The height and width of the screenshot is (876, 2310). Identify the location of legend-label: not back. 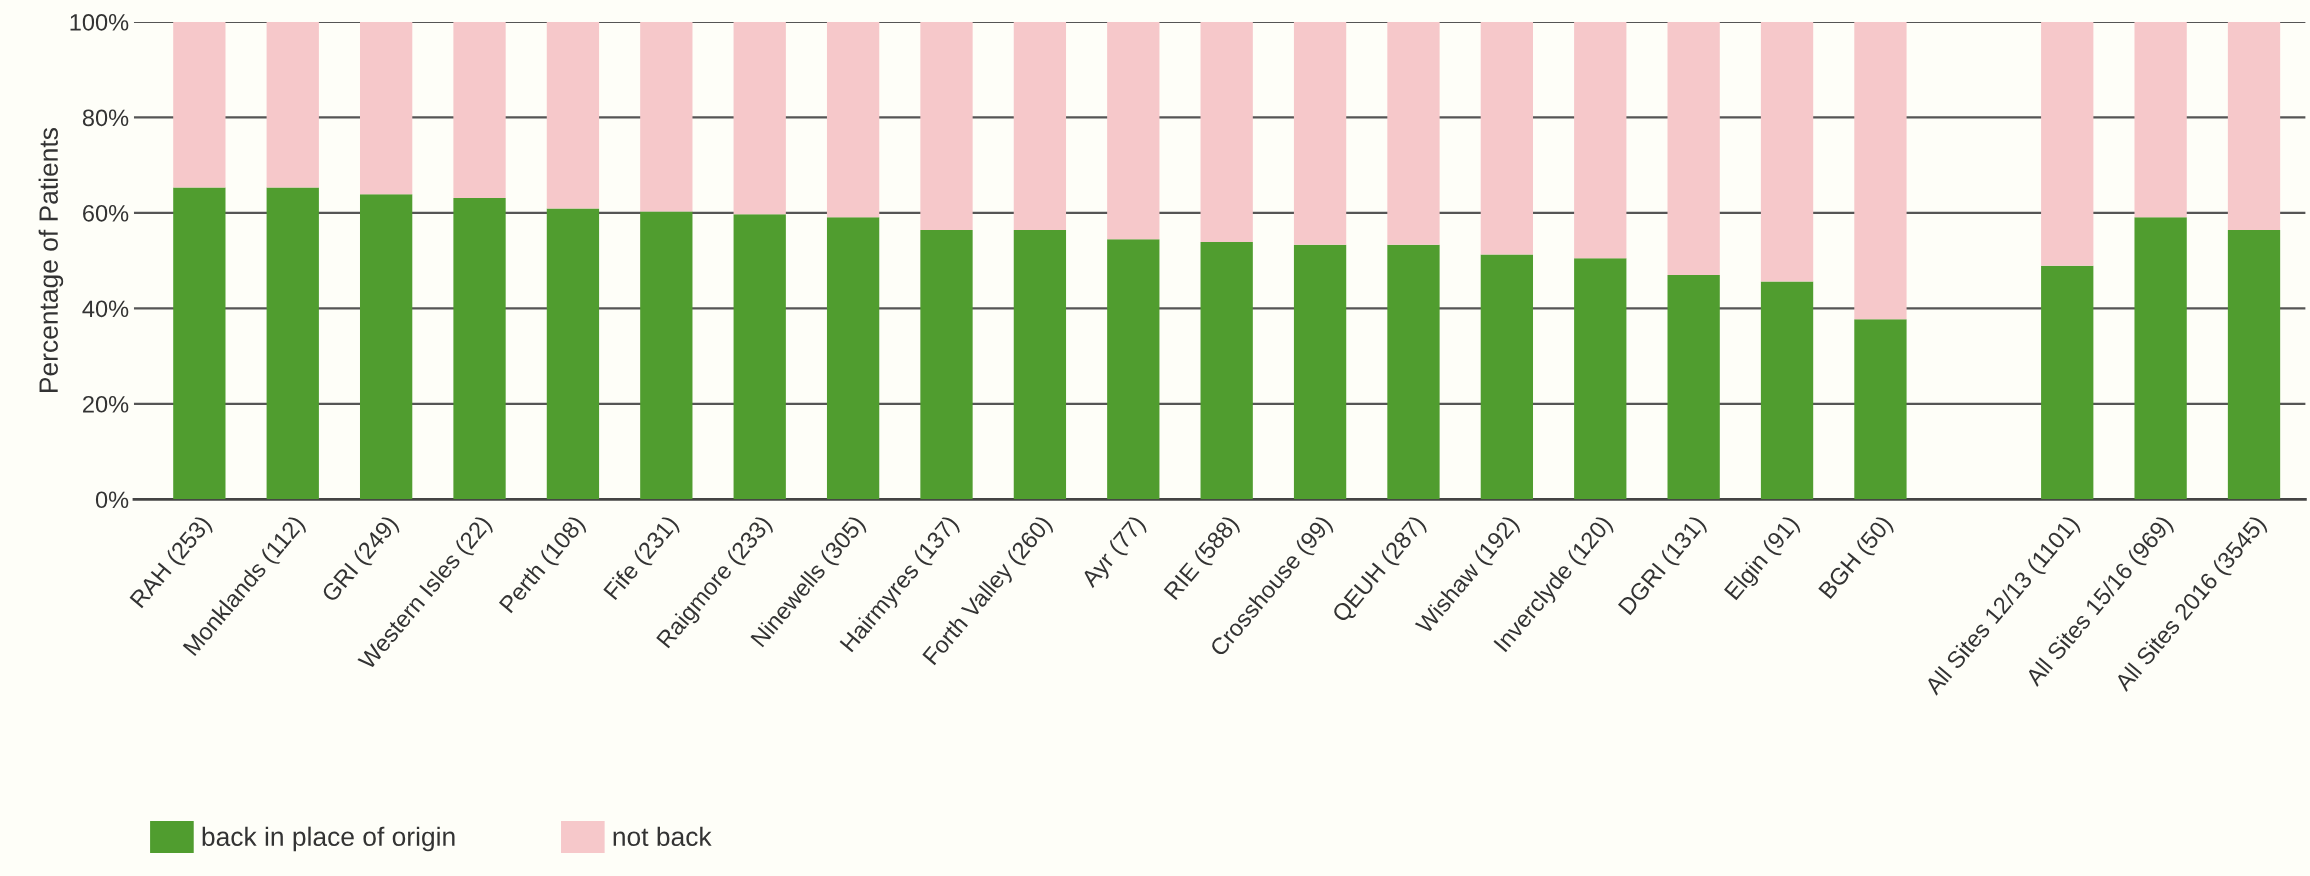
(662, 836).